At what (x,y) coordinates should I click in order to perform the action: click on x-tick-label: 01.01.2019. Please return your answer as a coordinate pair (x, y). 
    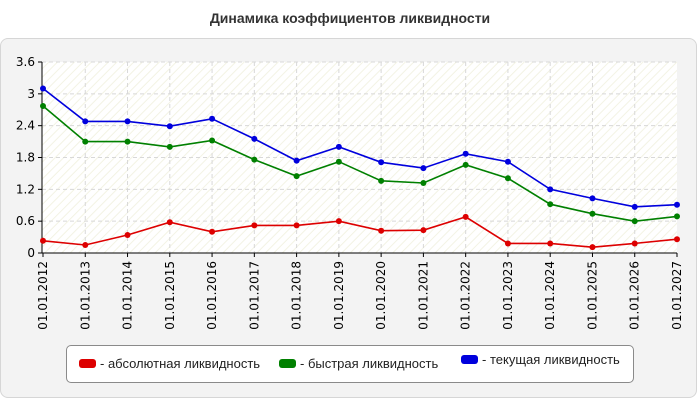
    Looking at the image, I should click on (339, 295).